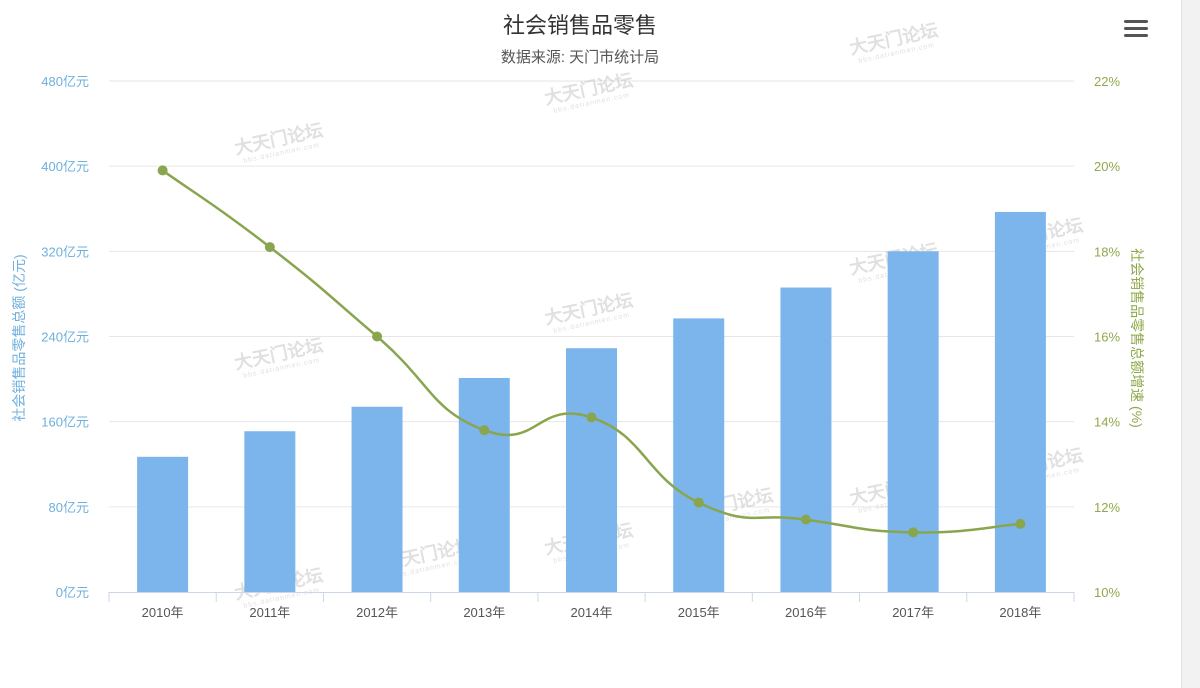  I want to click on right-tick-label: 12%, so click(1107, 507).